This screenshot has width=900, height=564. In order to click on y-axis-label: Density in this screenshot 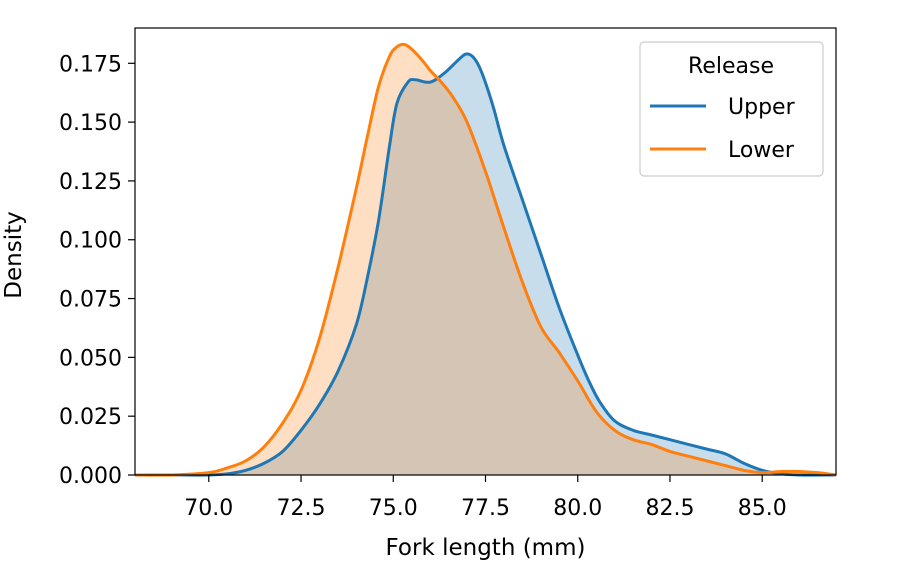, I will do `click(14, 254)`.